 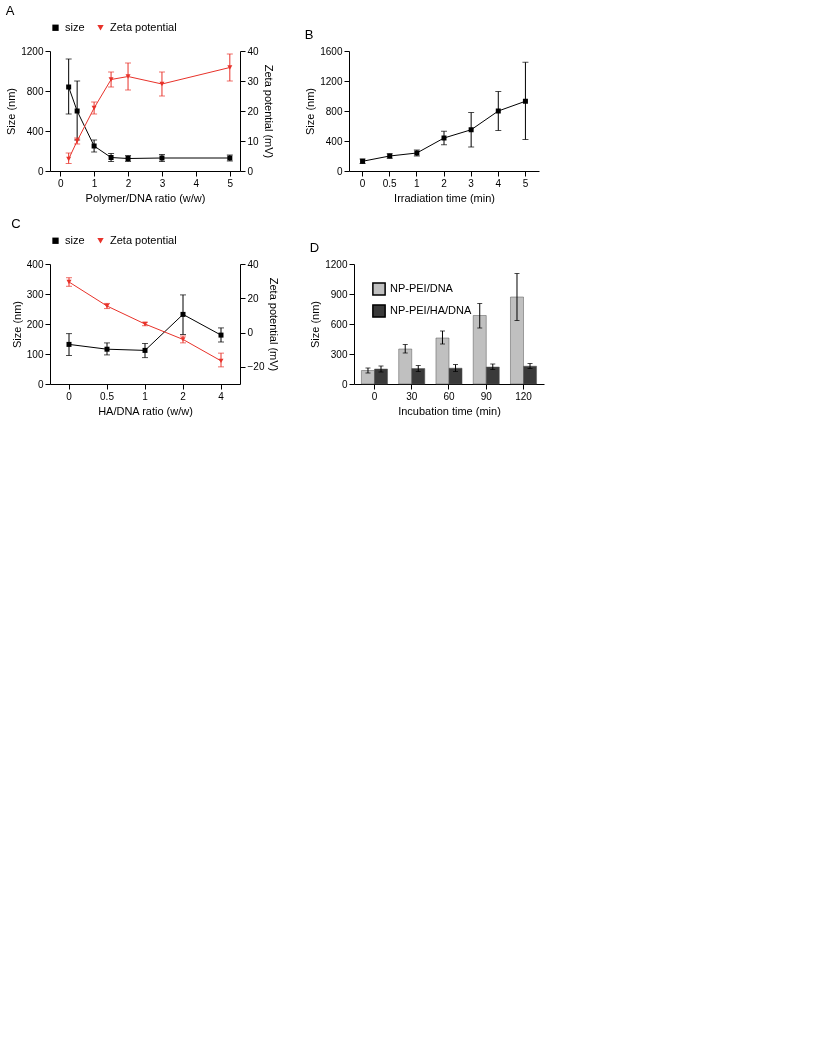 What do you see at coordinates (309, 34) in the screenshot?
I see `chart-title: B` at bounding box center [309, 34].